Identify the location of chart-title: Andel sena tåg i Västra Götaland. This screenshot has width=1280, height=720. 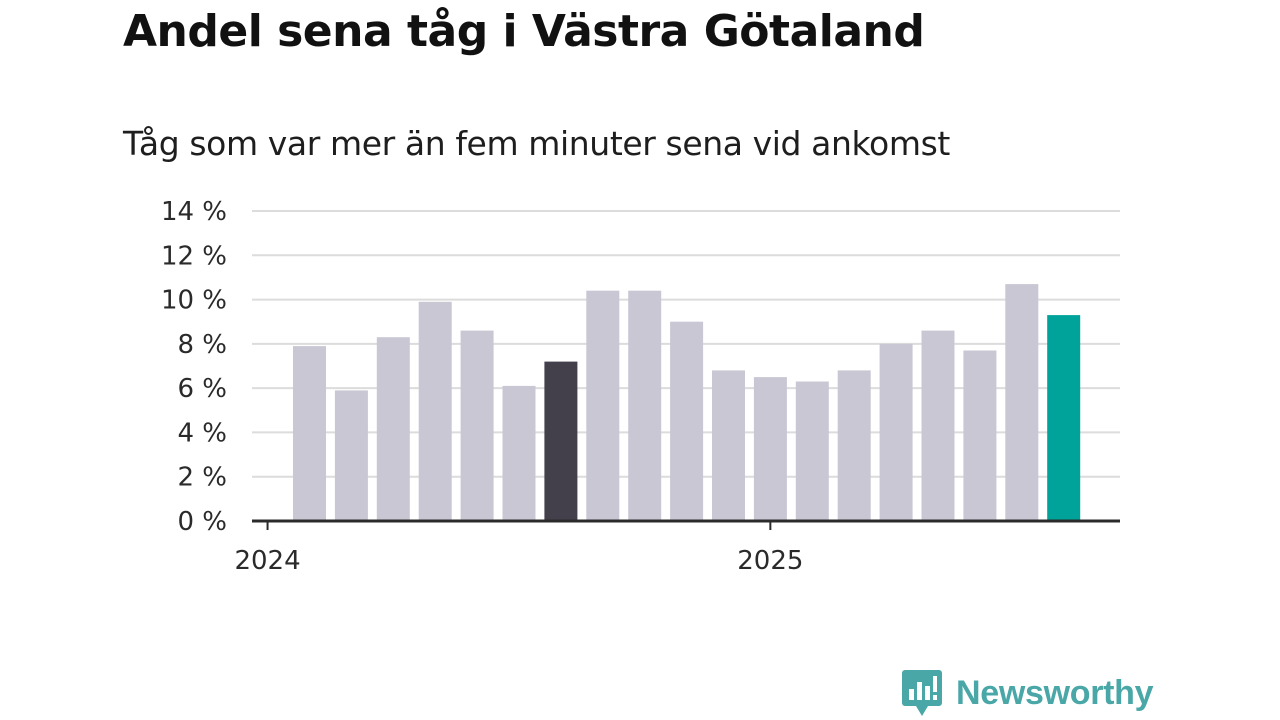
(524, 31).